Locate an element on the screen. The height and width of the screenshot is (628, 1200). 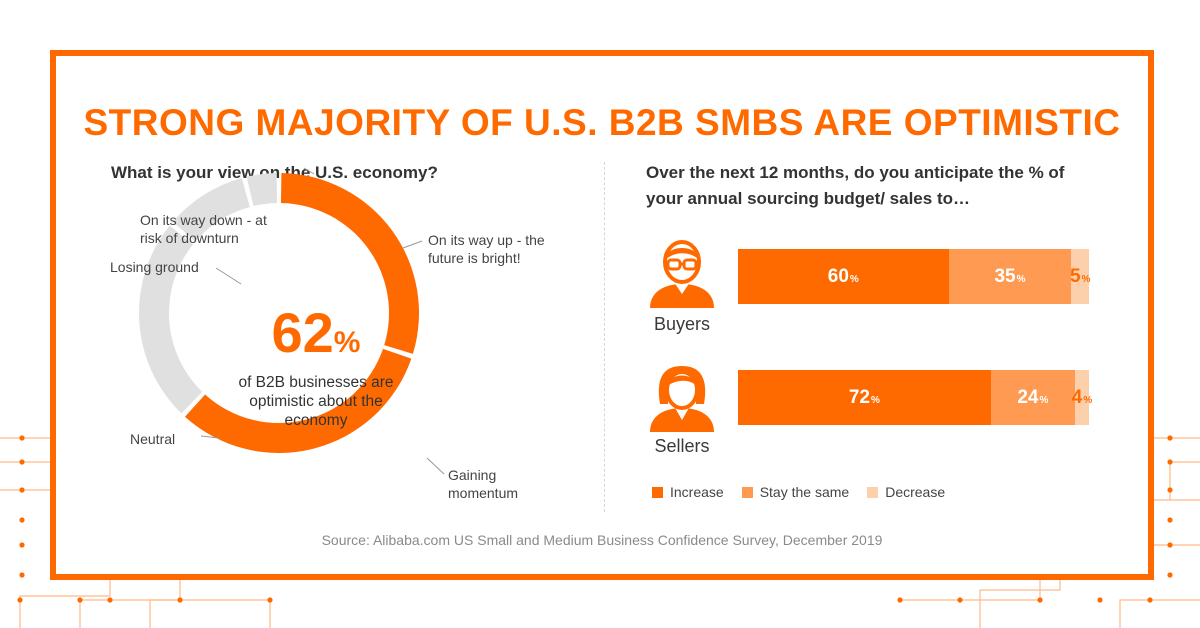
sellers-bar: 72% 24% 4% is located at coordinates (915, 397).